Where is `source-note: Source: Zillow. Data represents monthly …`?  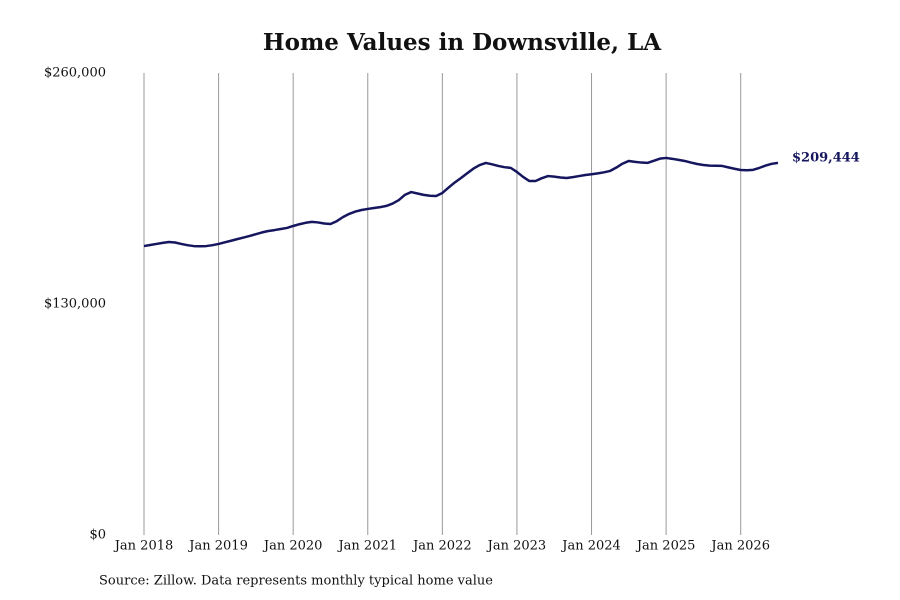 source-note: Source: Zillow. Data represents monthly … is located at coordinates (296, 581).